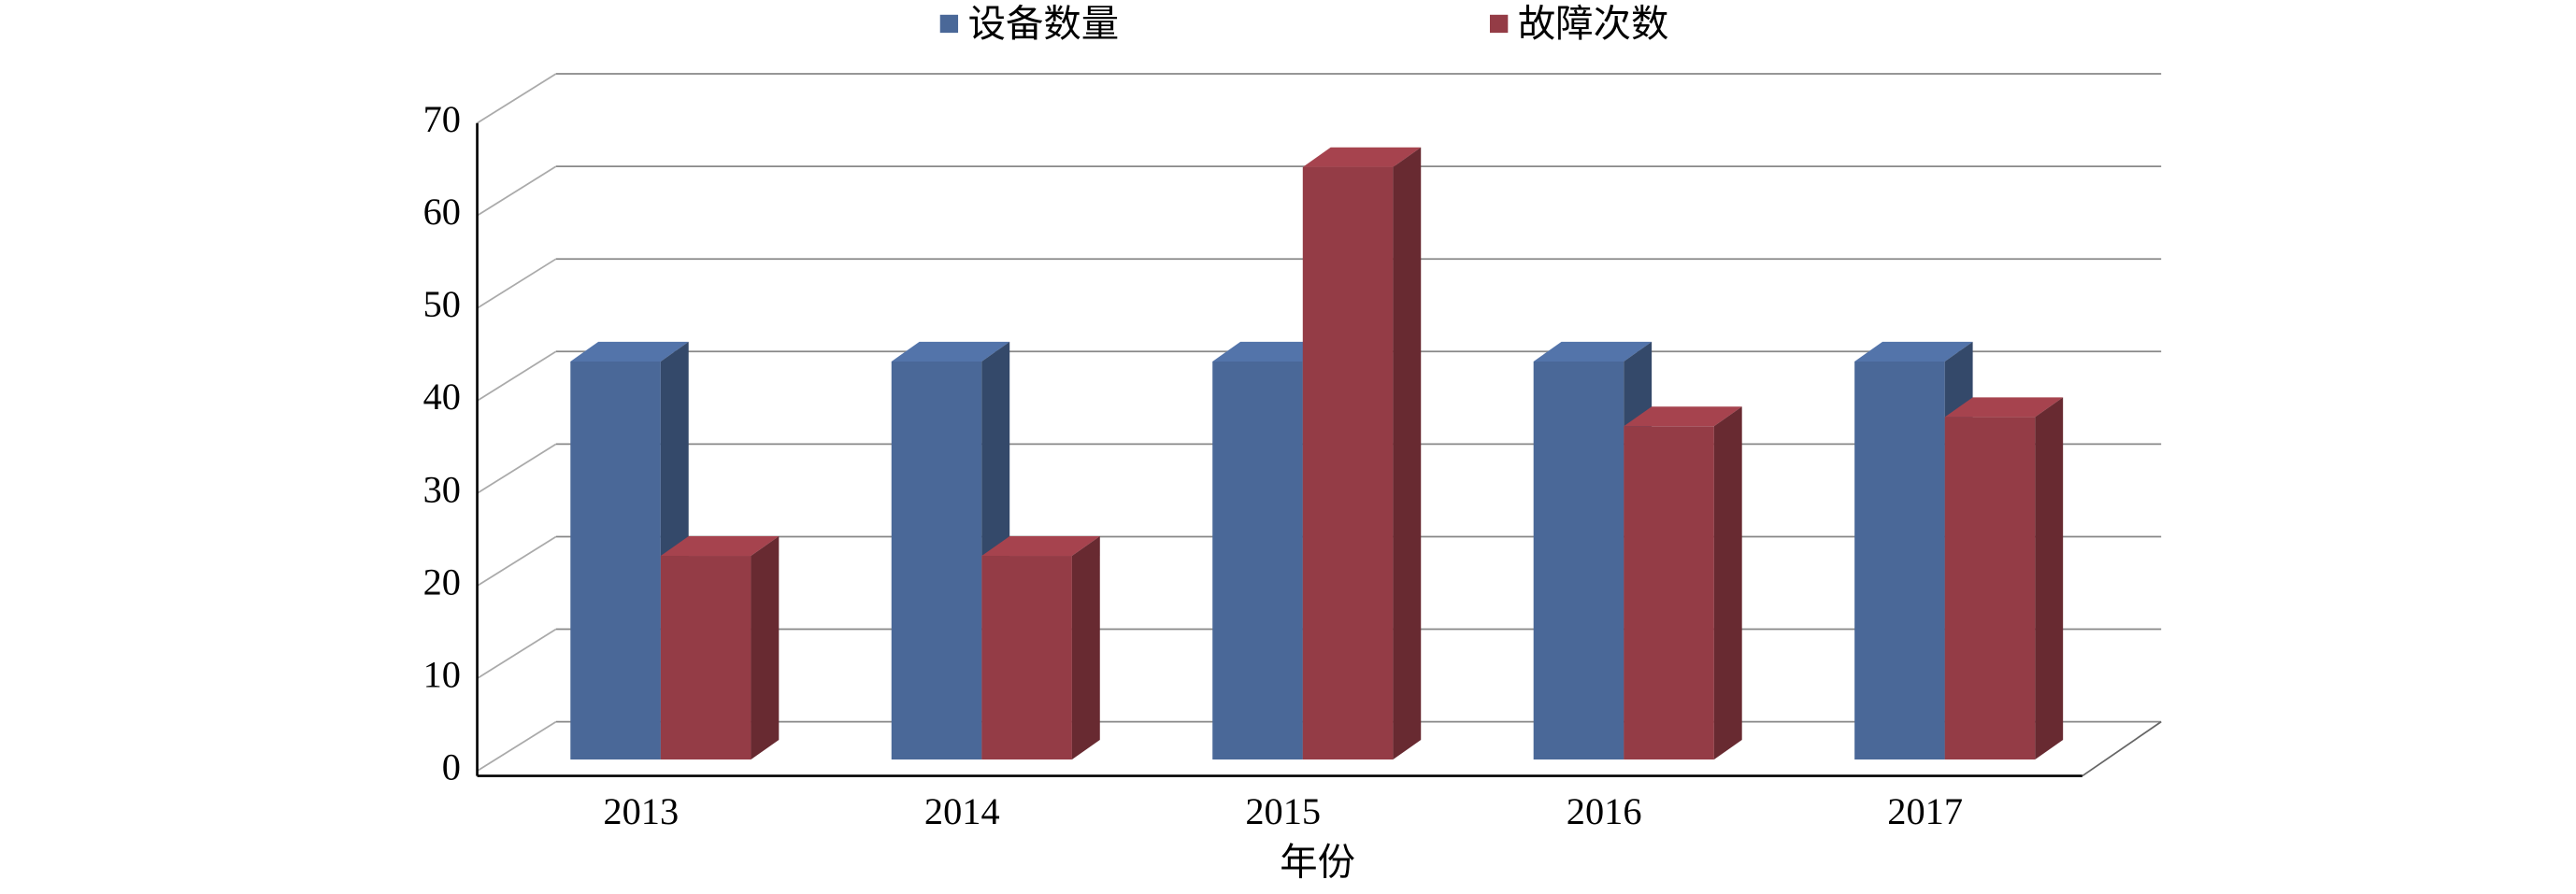  What do you see at coordinates (1593, 24) in the screenshot?
I see `legend-label: 故障次数` at bounding box center [1593, 24].